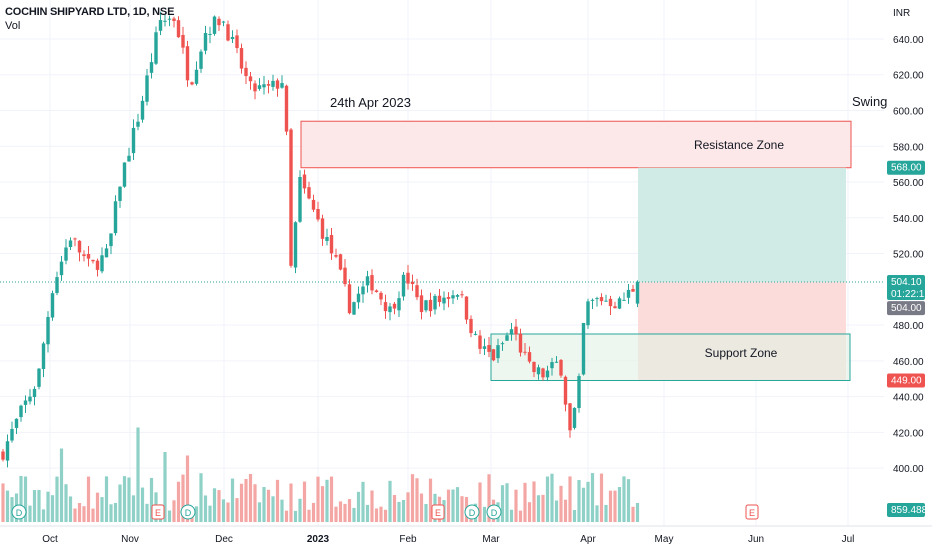 This screenshot has height=550, width=932. Describe the element at coordinates (89, 19) in the screenshot. I see `chart-header: COCHIN SHIPYARD LTD, 1D, NSE Vol` at that location.